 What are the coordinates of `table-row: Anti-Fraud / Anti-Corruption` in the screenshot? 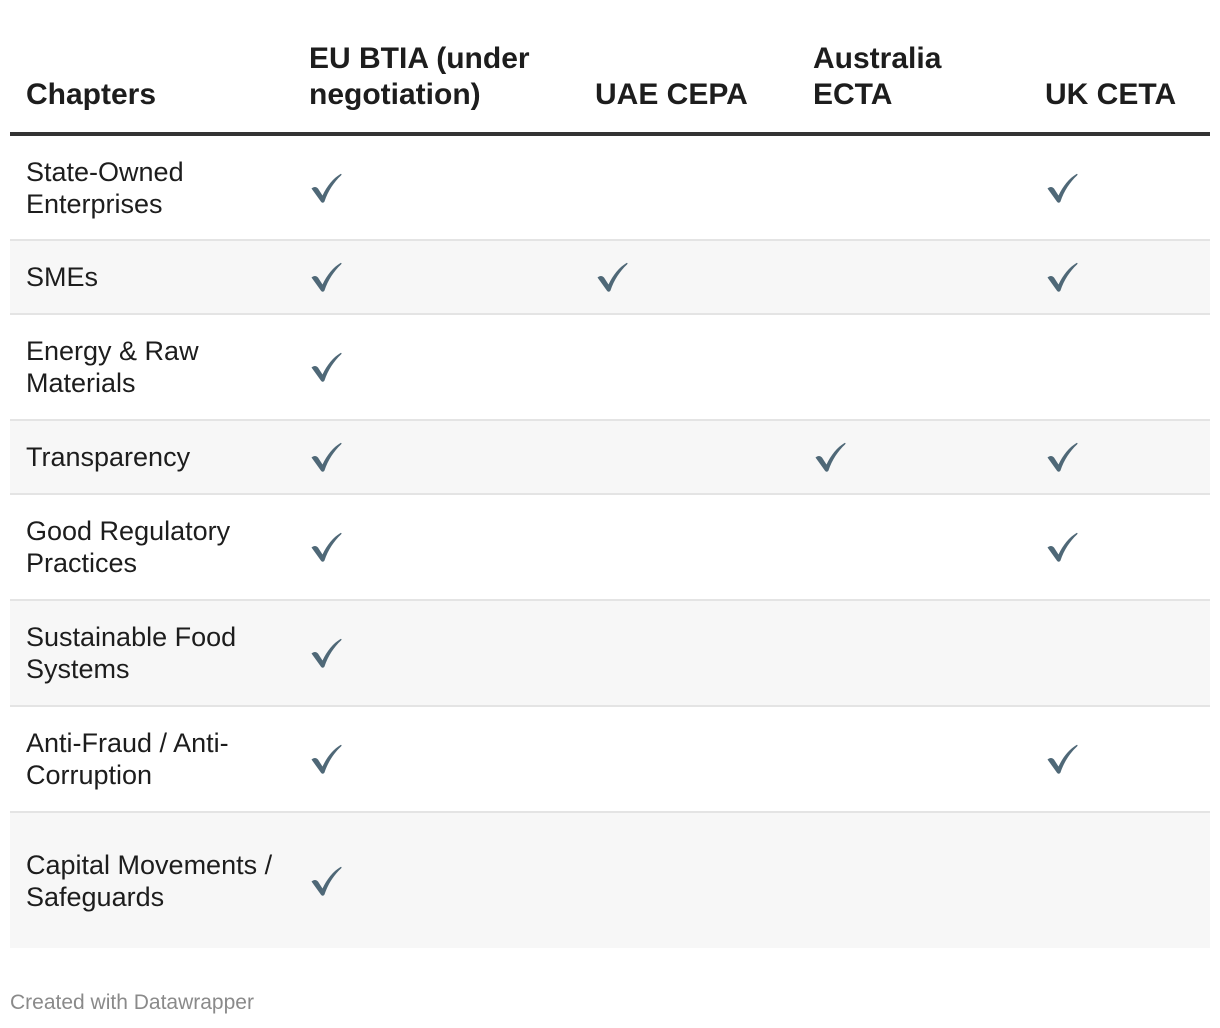 It's located at (610, 759).